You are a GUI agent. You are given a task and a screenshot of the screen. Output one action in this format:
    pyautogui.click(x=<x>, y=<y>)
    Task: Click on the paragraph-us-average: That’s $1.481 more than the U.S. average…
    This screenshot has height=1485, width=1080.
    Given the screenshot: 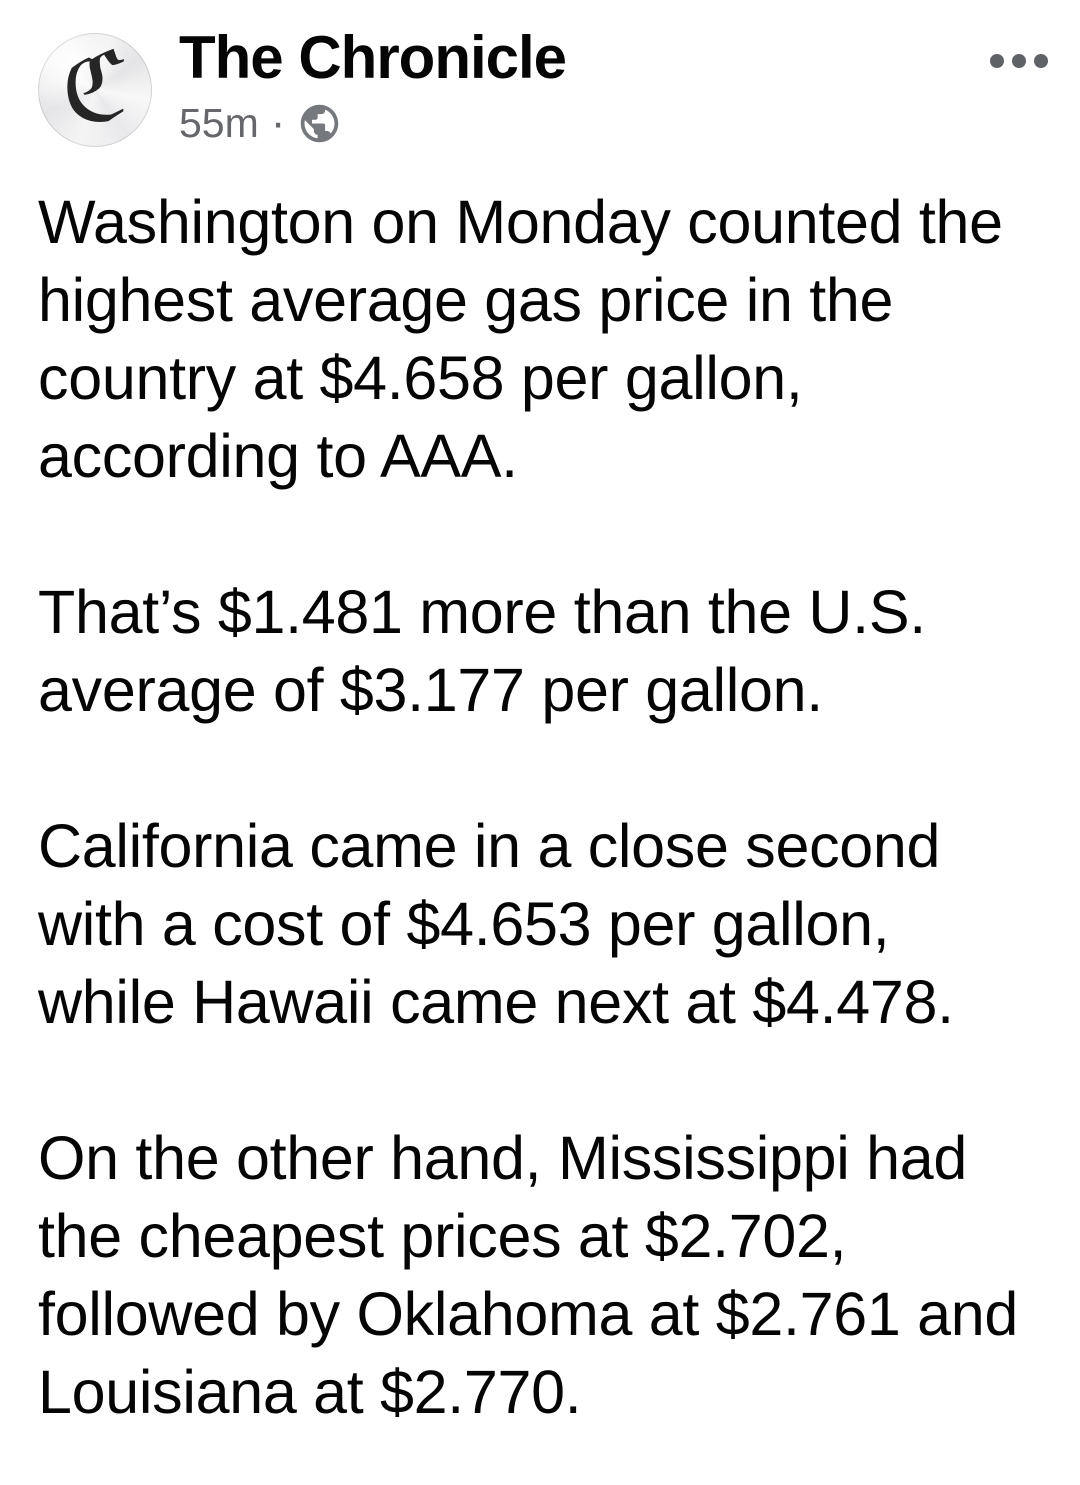 What is the action you would take?
    pyautogui.click(x=482, y=651)
    